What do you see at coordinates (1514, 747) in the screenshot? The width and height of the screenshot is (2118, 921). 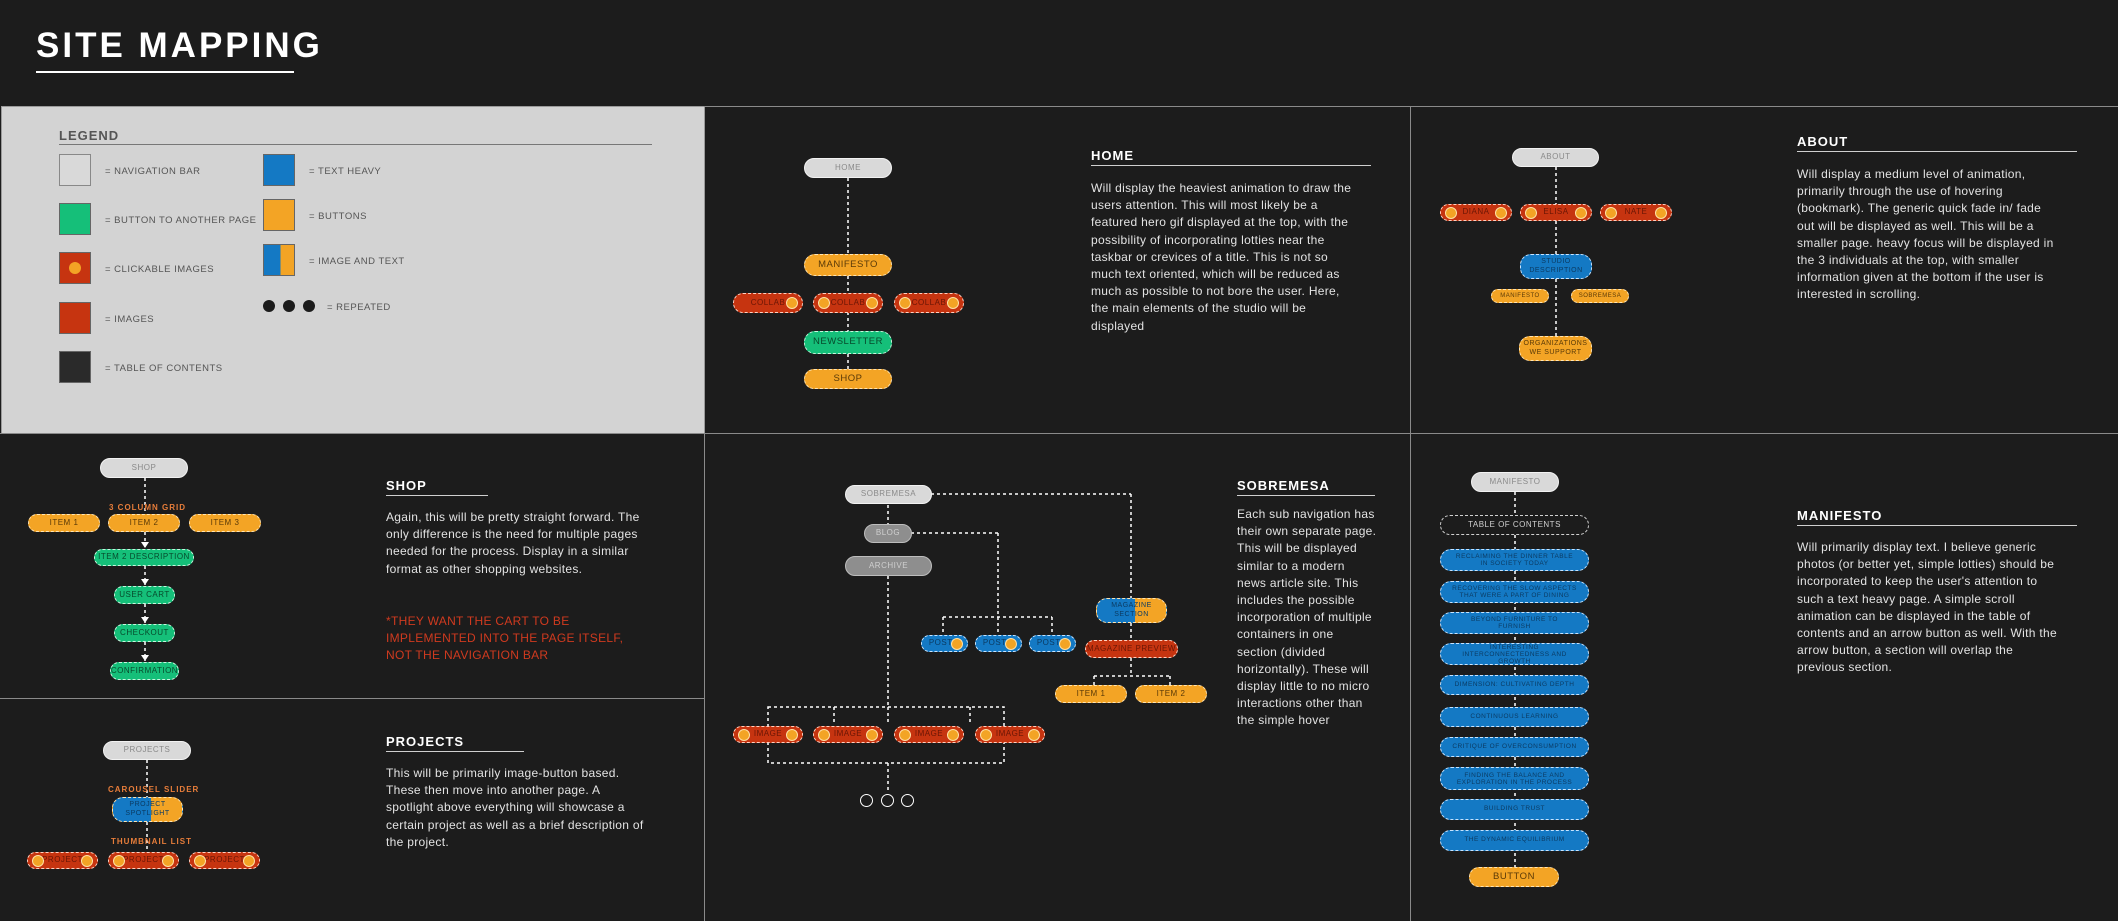 I see `manifesto-section-node: CRITIQUE OF OVERCONSUMPTION` at bounding box center [1514, 747].